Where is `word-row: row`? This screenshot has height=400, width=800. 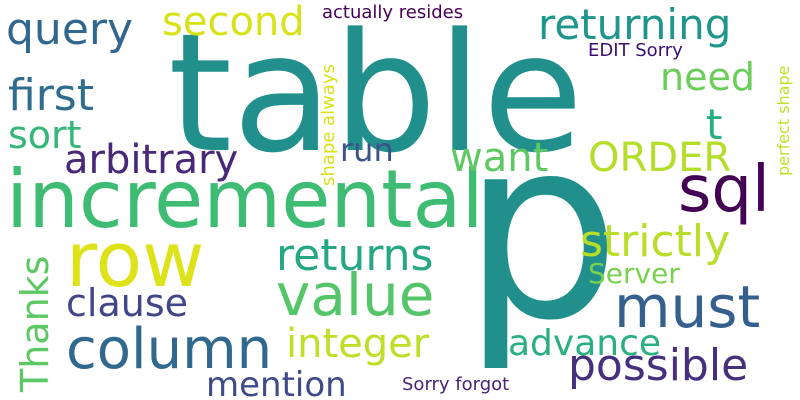
word-row: row is located at coordinates (135, 259).